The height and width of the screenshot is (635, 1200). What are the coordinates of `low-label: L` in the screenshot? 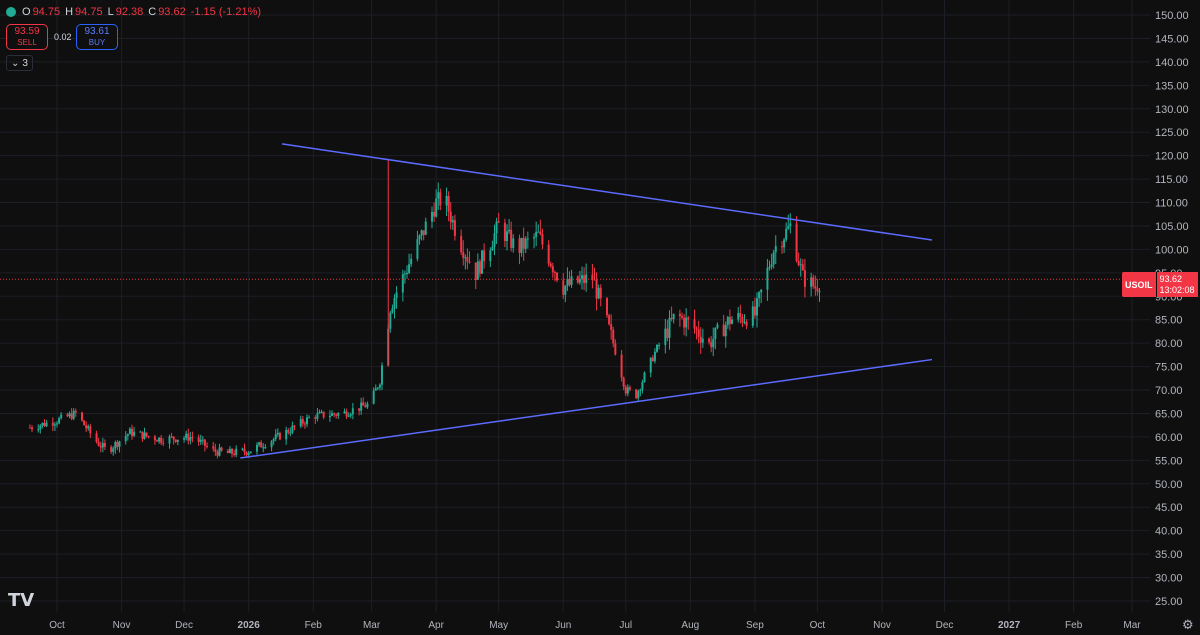 It's located at (110, 12).